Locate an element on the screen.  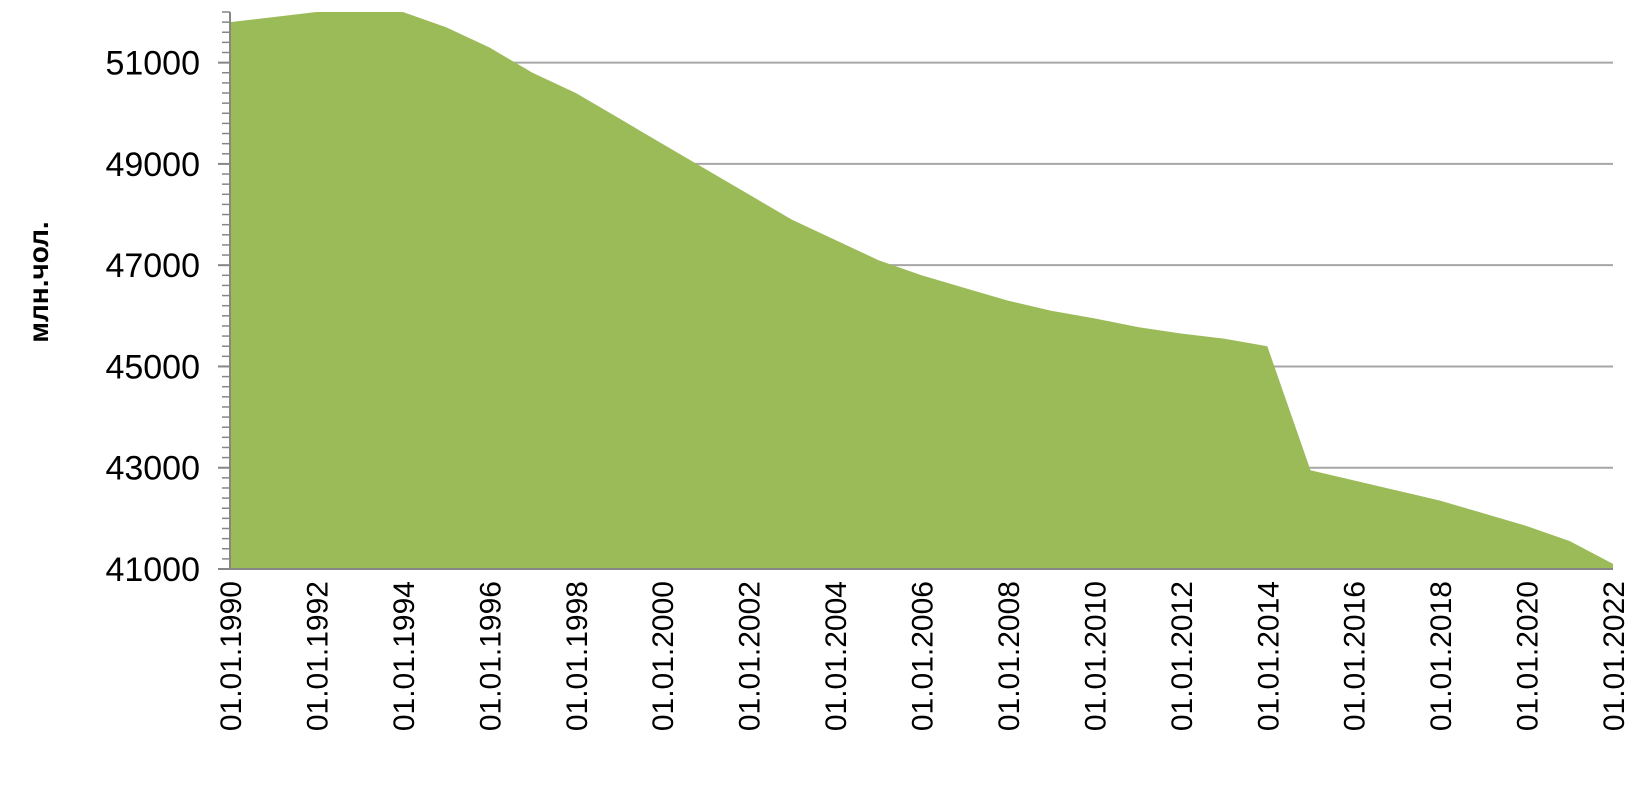
x-tick-label-01.01.2016: 01.01.2016 is located at coordinates (1355, 656).